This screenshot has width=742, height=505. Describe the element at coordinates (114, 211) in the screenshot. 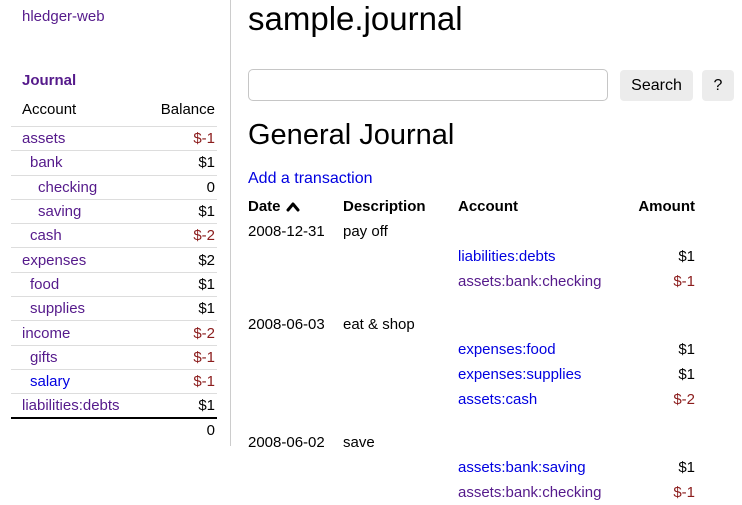

I see `account-row: saving $1` at that location.